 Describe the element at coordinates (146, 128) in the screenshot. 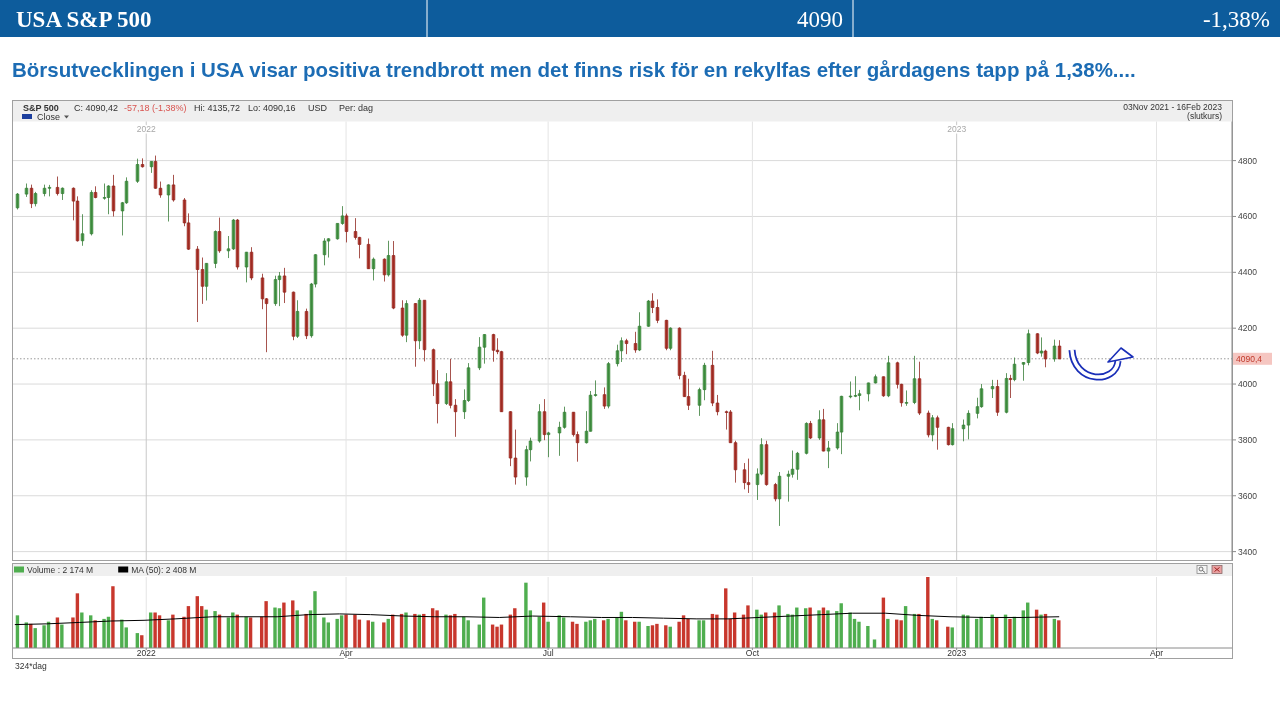

I see `x-tick-label: 2022` at that location.